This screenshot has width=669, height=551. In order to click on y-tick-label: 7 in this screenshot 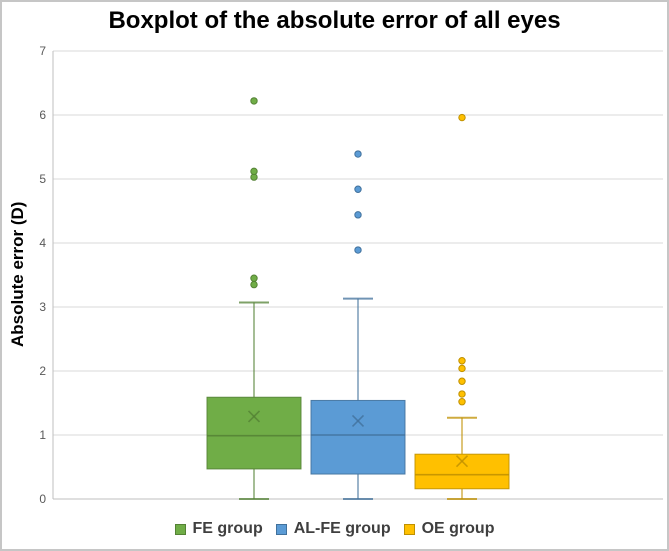, I will do `click(42, 51)`.